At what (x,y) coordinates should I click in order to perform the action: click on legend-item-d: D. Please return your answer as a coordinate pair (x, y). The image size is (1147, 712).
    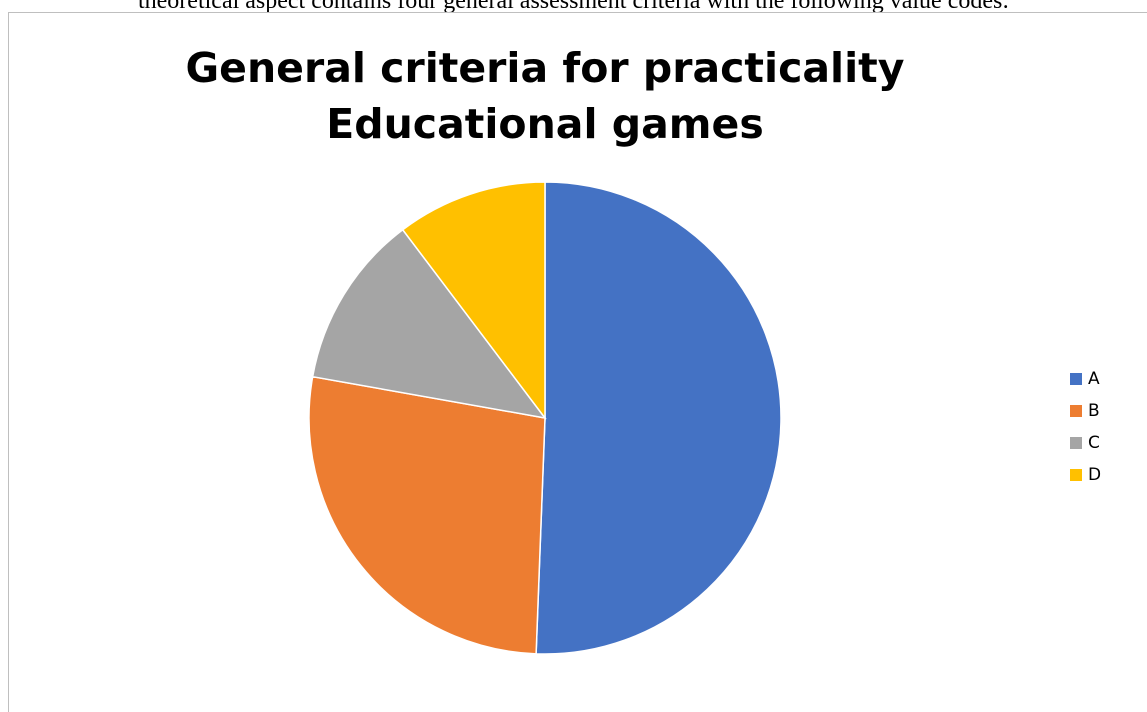
    Looking at the image, I should click on (1085, 475).